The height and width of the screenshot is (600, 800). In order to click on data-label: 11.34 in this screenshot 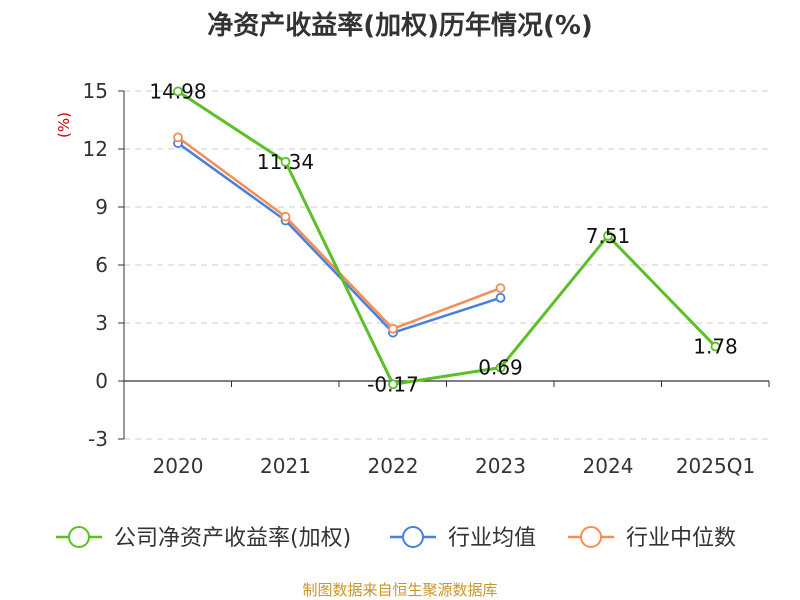, I will do `click(285, 162)`.